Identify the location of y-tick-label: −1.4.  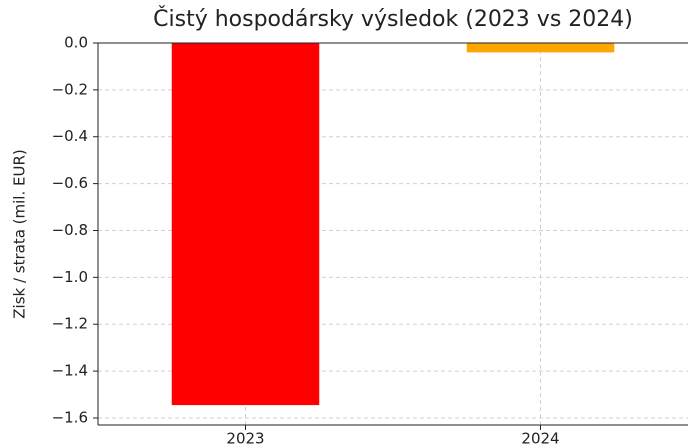
(70, 371).